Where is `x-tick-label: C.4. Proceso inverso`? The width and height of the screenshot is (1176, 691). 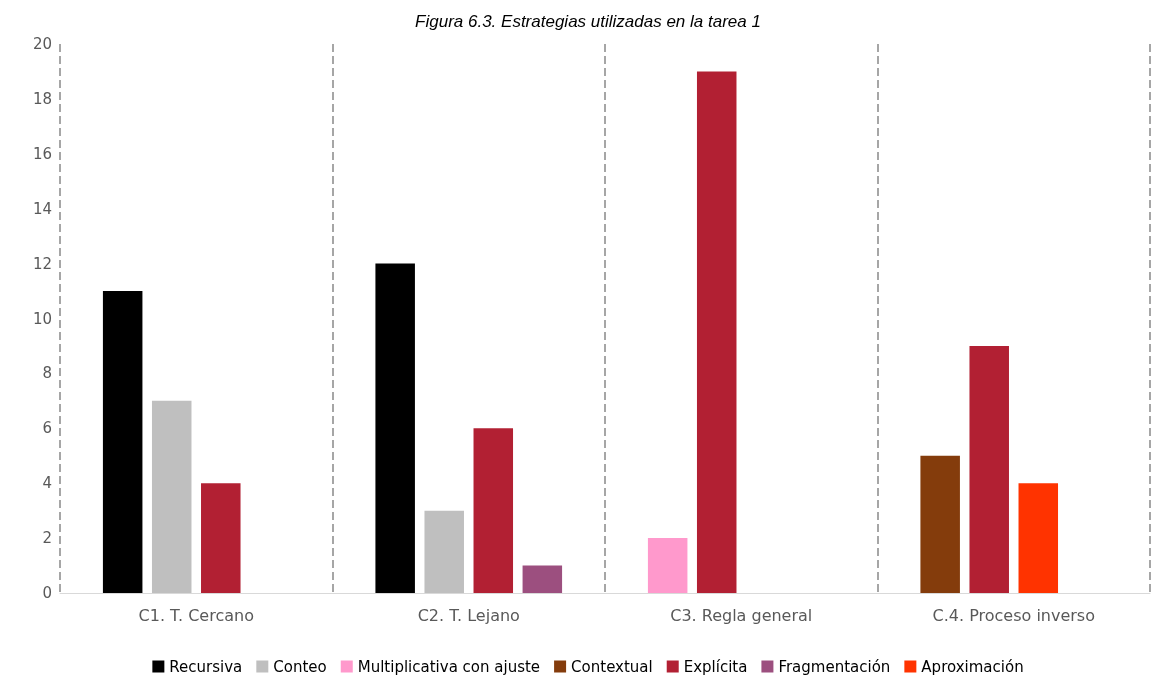
x-tick-label: C.4. Proceso inverso is located at coordinates (1013, 615).